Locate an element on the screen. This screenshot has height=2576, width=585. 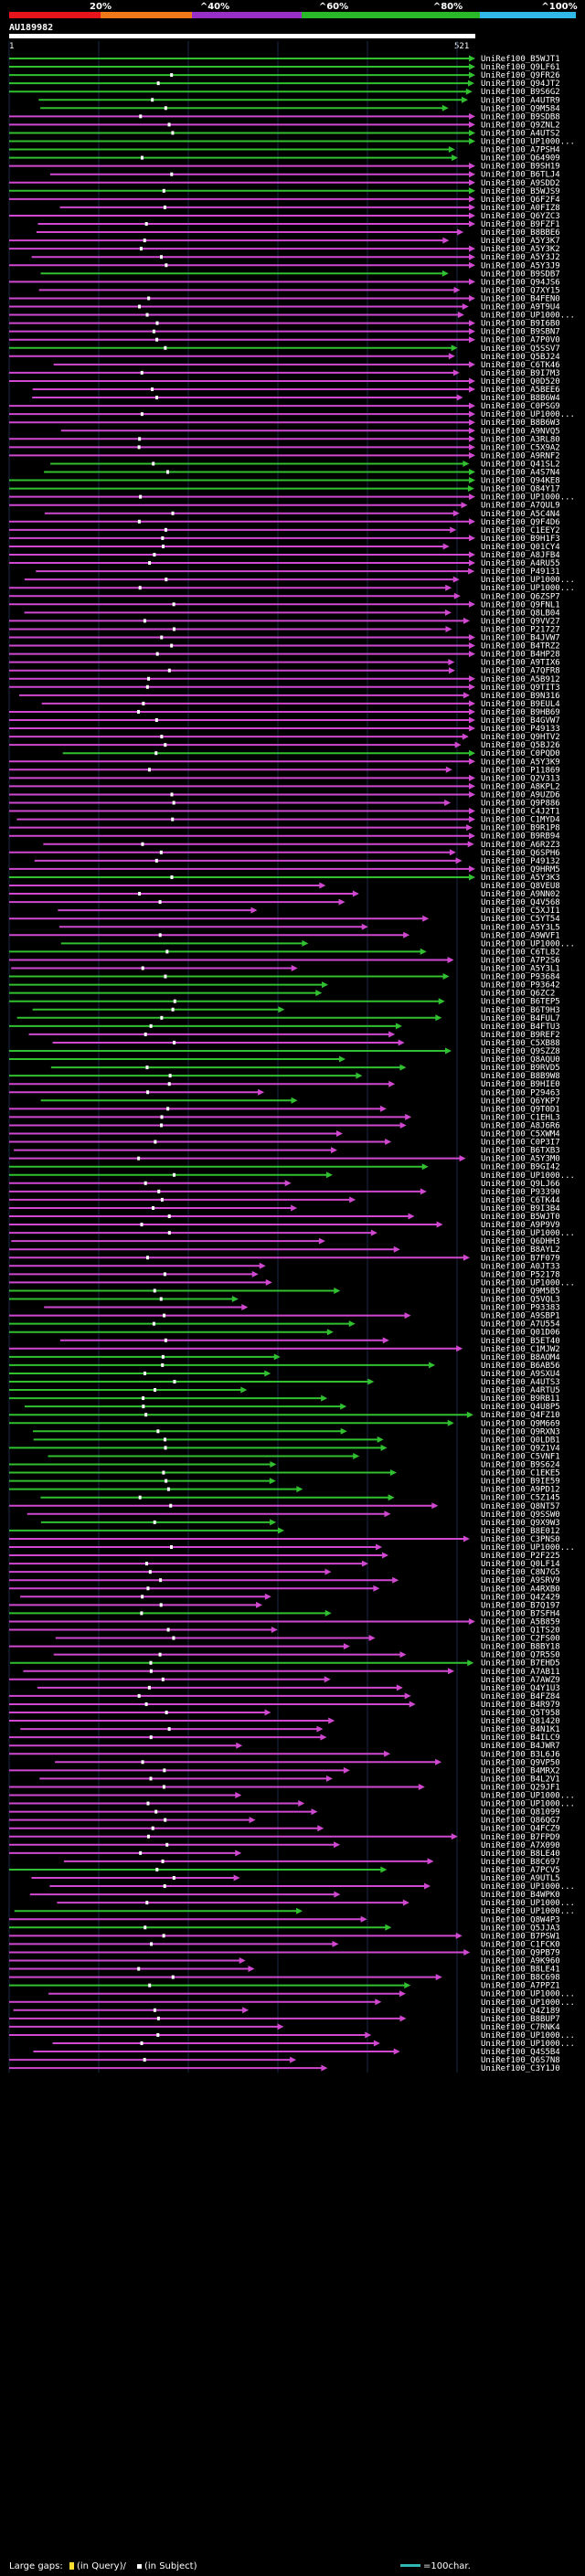
hit-label: UniRef100_B4MRX2 is located at coordinates (520, 1771).